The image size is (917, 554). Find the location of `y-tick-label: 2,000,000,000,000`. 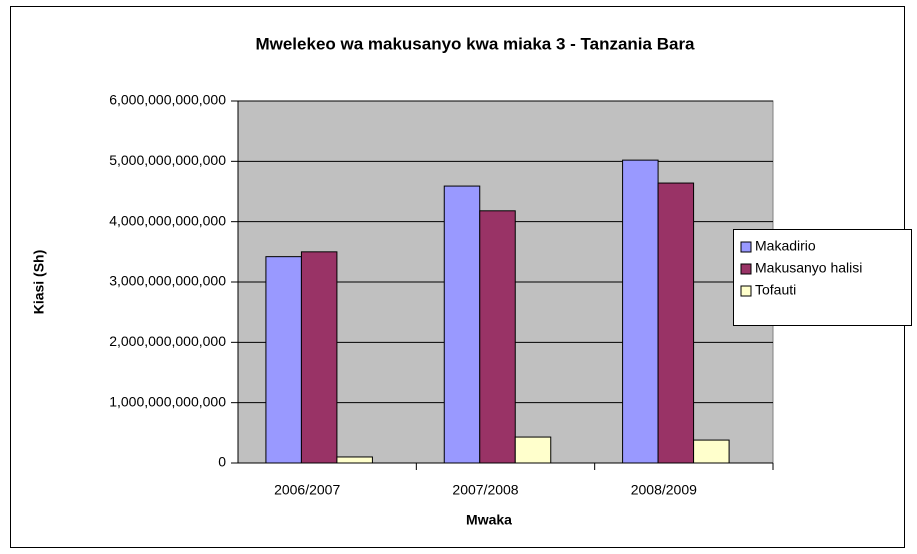

y-tick-label: 2,000,000,000,000 is located at coordinates (167, 341).